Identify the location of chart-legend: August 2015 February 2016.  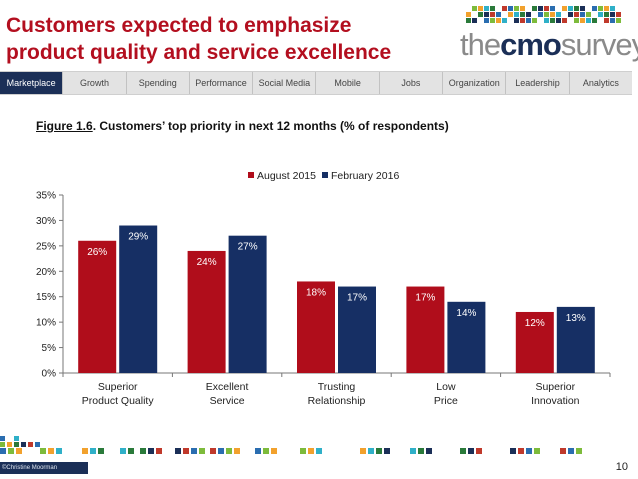
(323, 176).